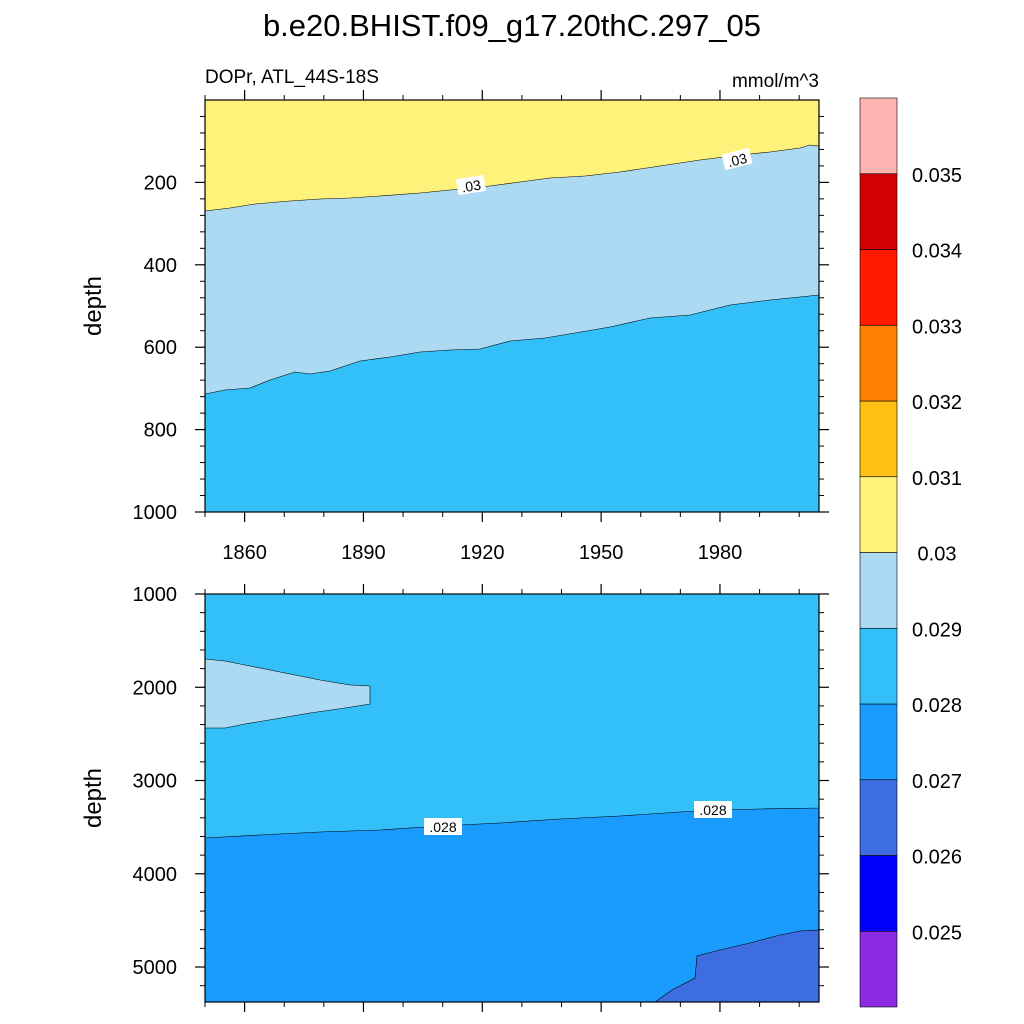  I want to click on y-tick-label: 2000, so click(155, 688).